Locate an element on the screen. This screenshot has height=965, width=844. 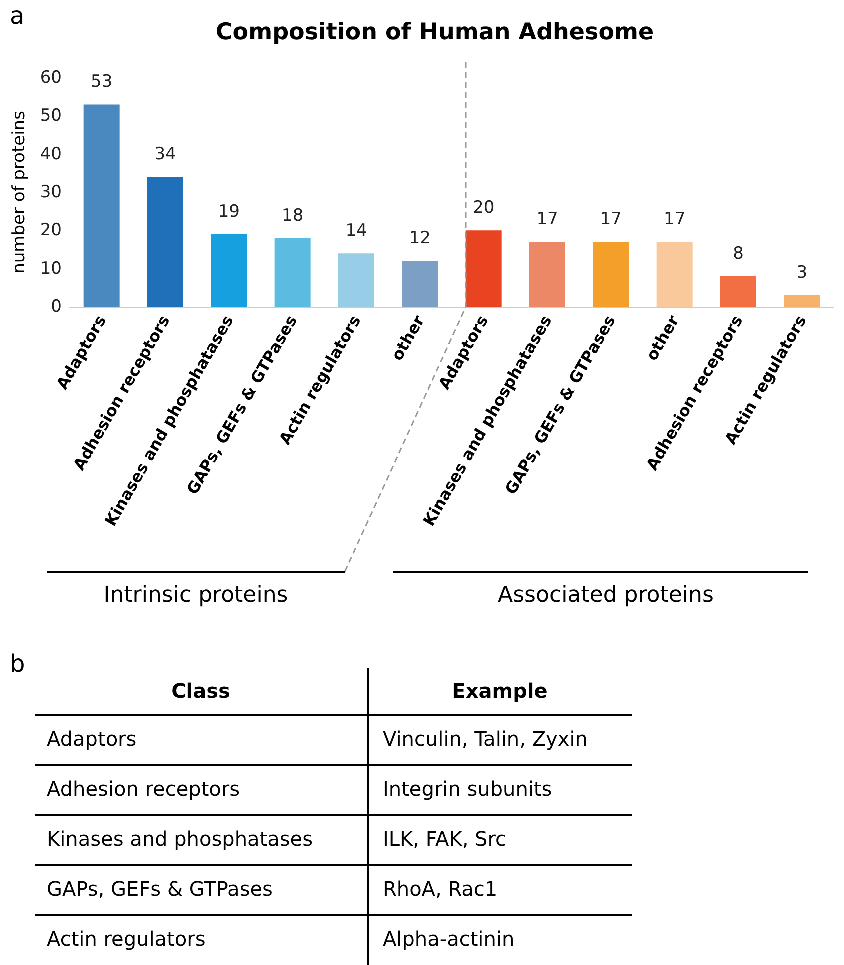
text: Adhesion receptors is located at coordinates (143, 789).